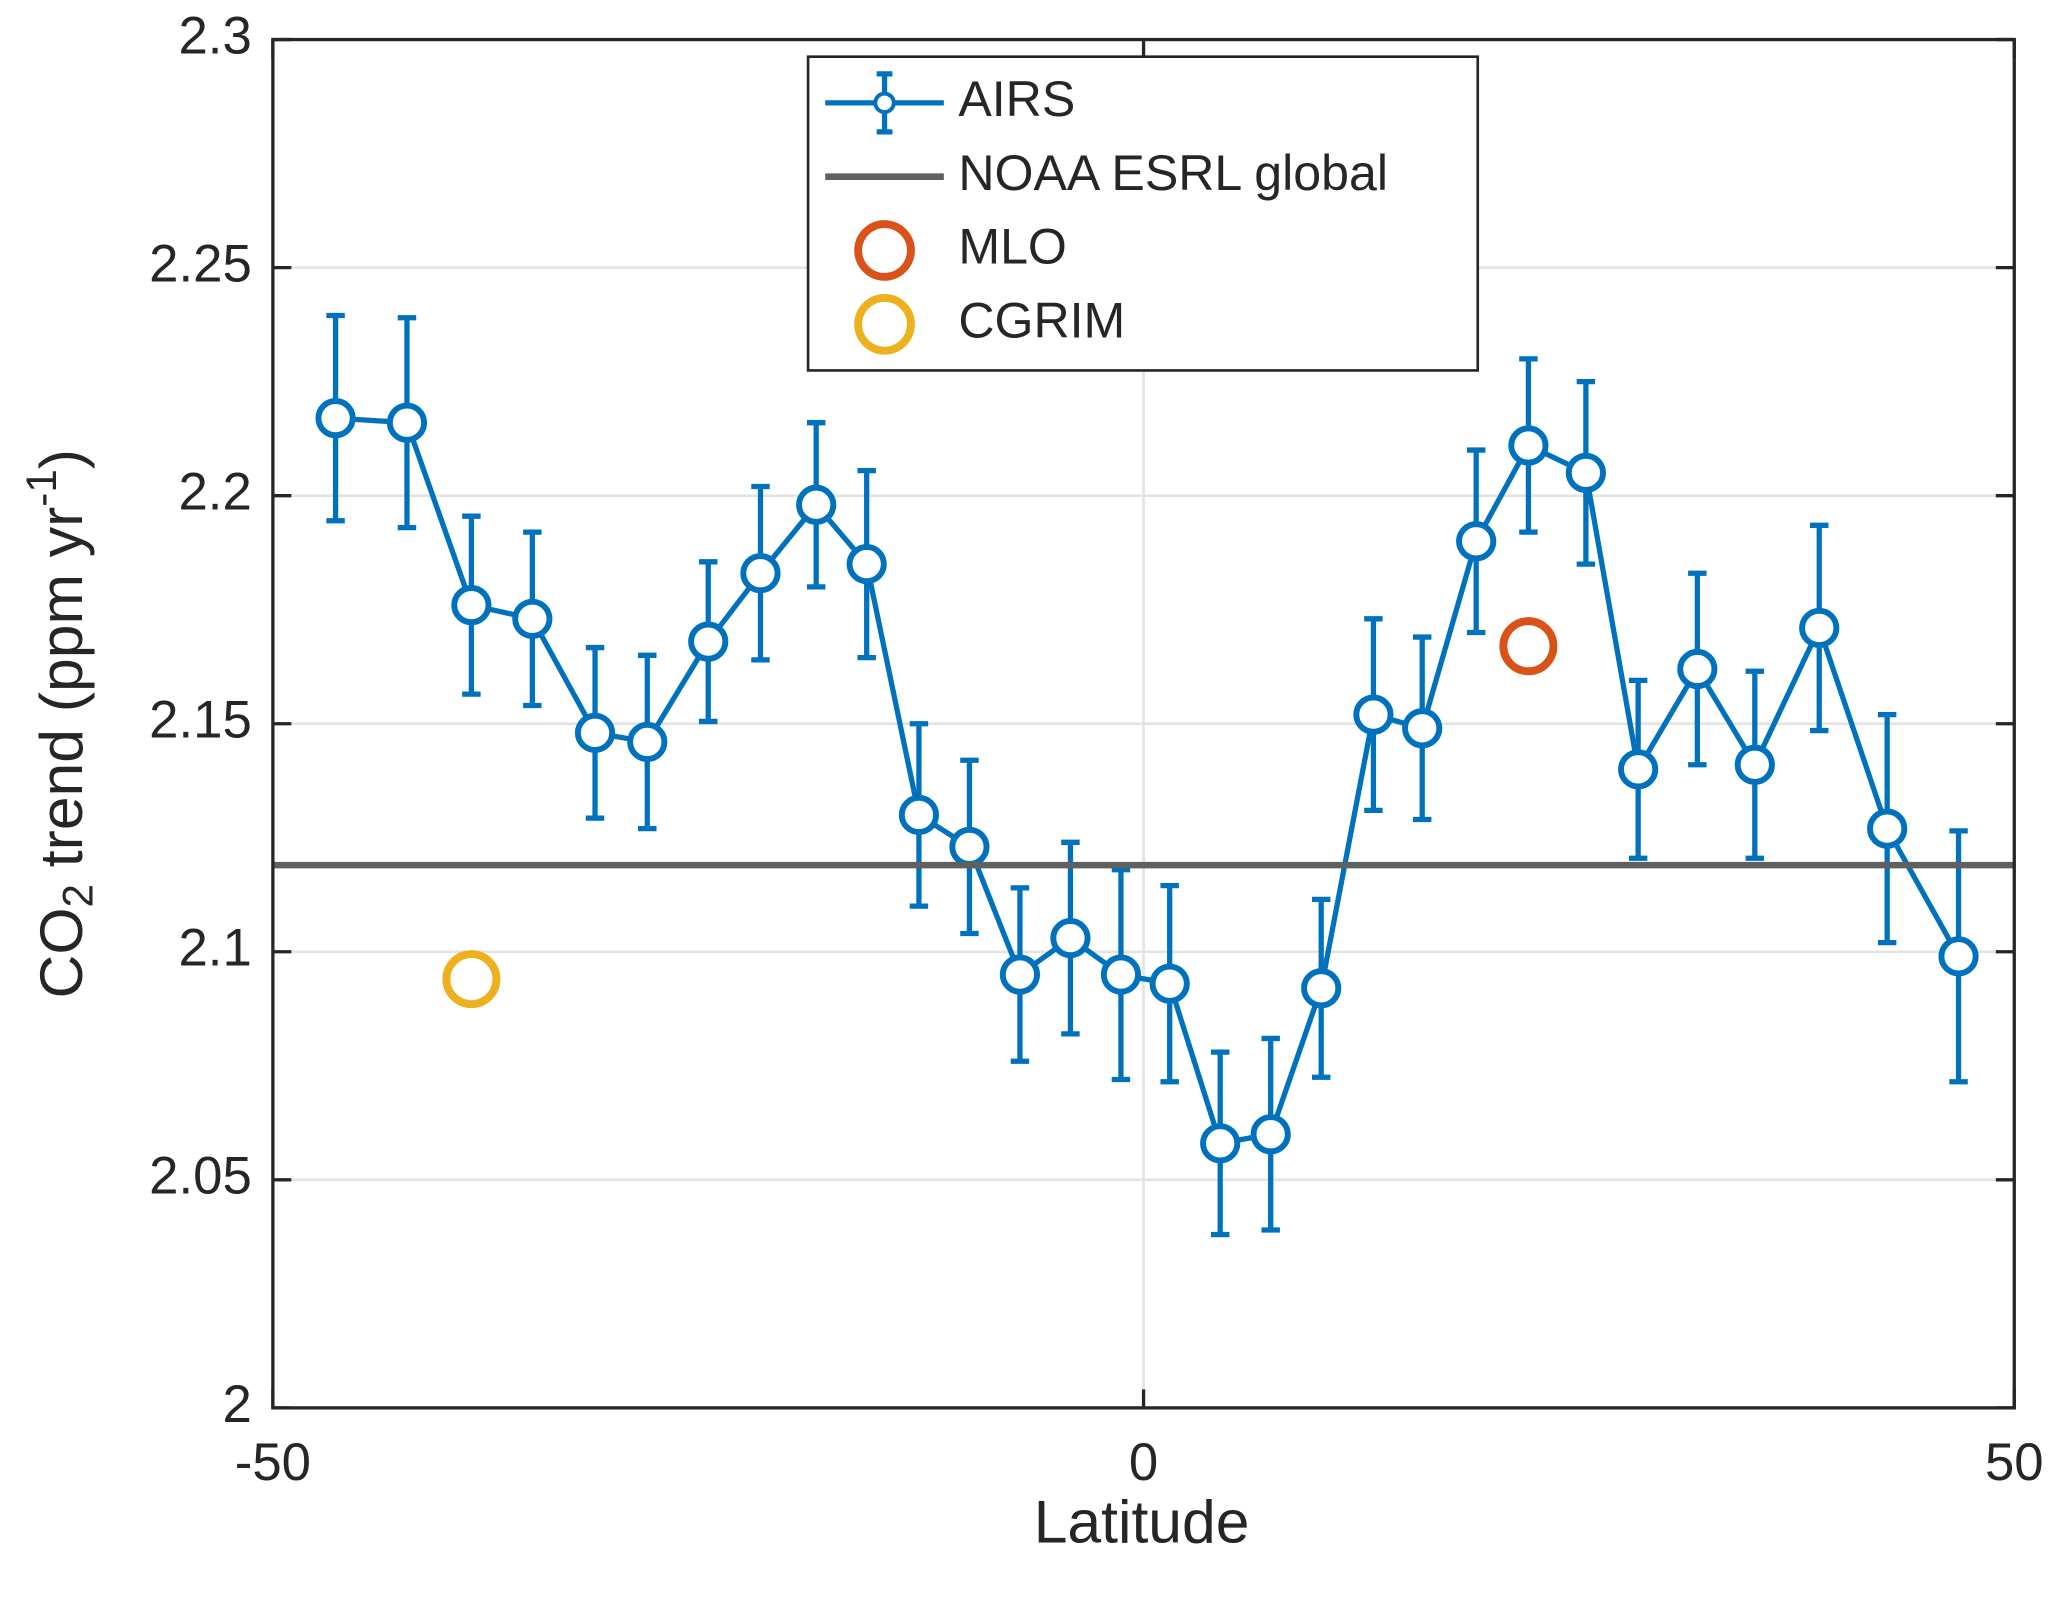 The height and width of the screenshot is (1603, 2067). What do you see at coordinates (1016, 99) in the screenshot?
I see `legend-label: AIRS` at bounding box center [1016, 99].